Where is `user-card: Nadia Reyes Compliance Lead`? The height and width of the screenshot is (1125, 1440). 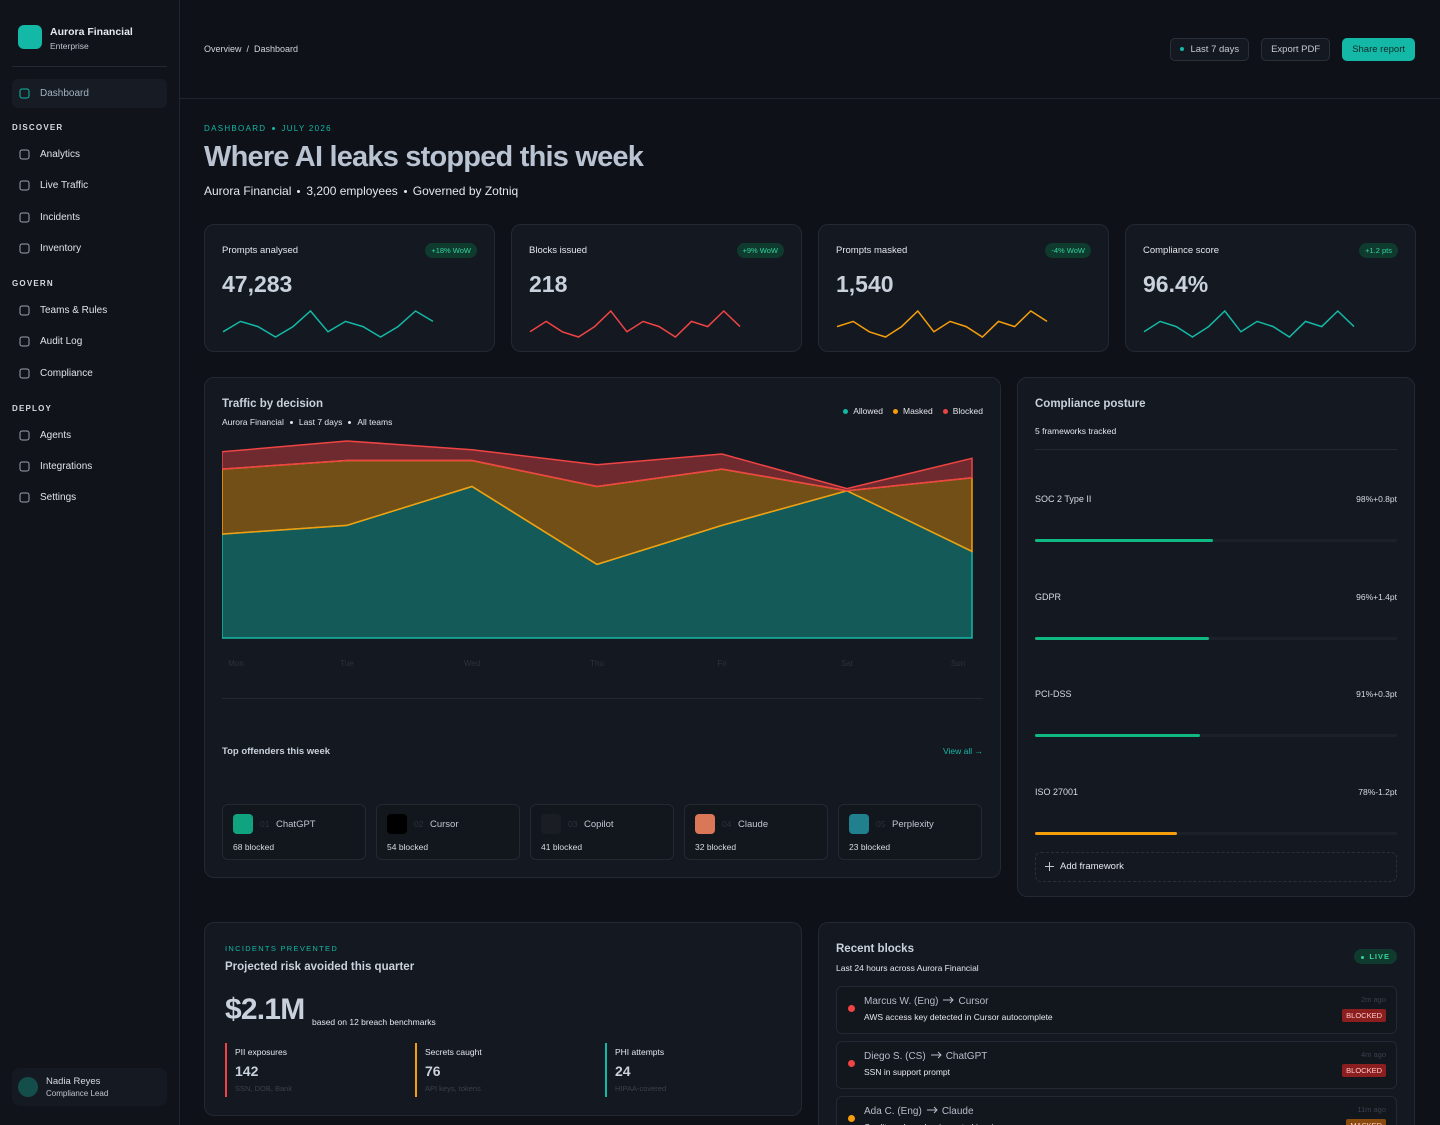 user-card: Nadia Reyes Compliance Lead is located at coordinates (89, 1087).